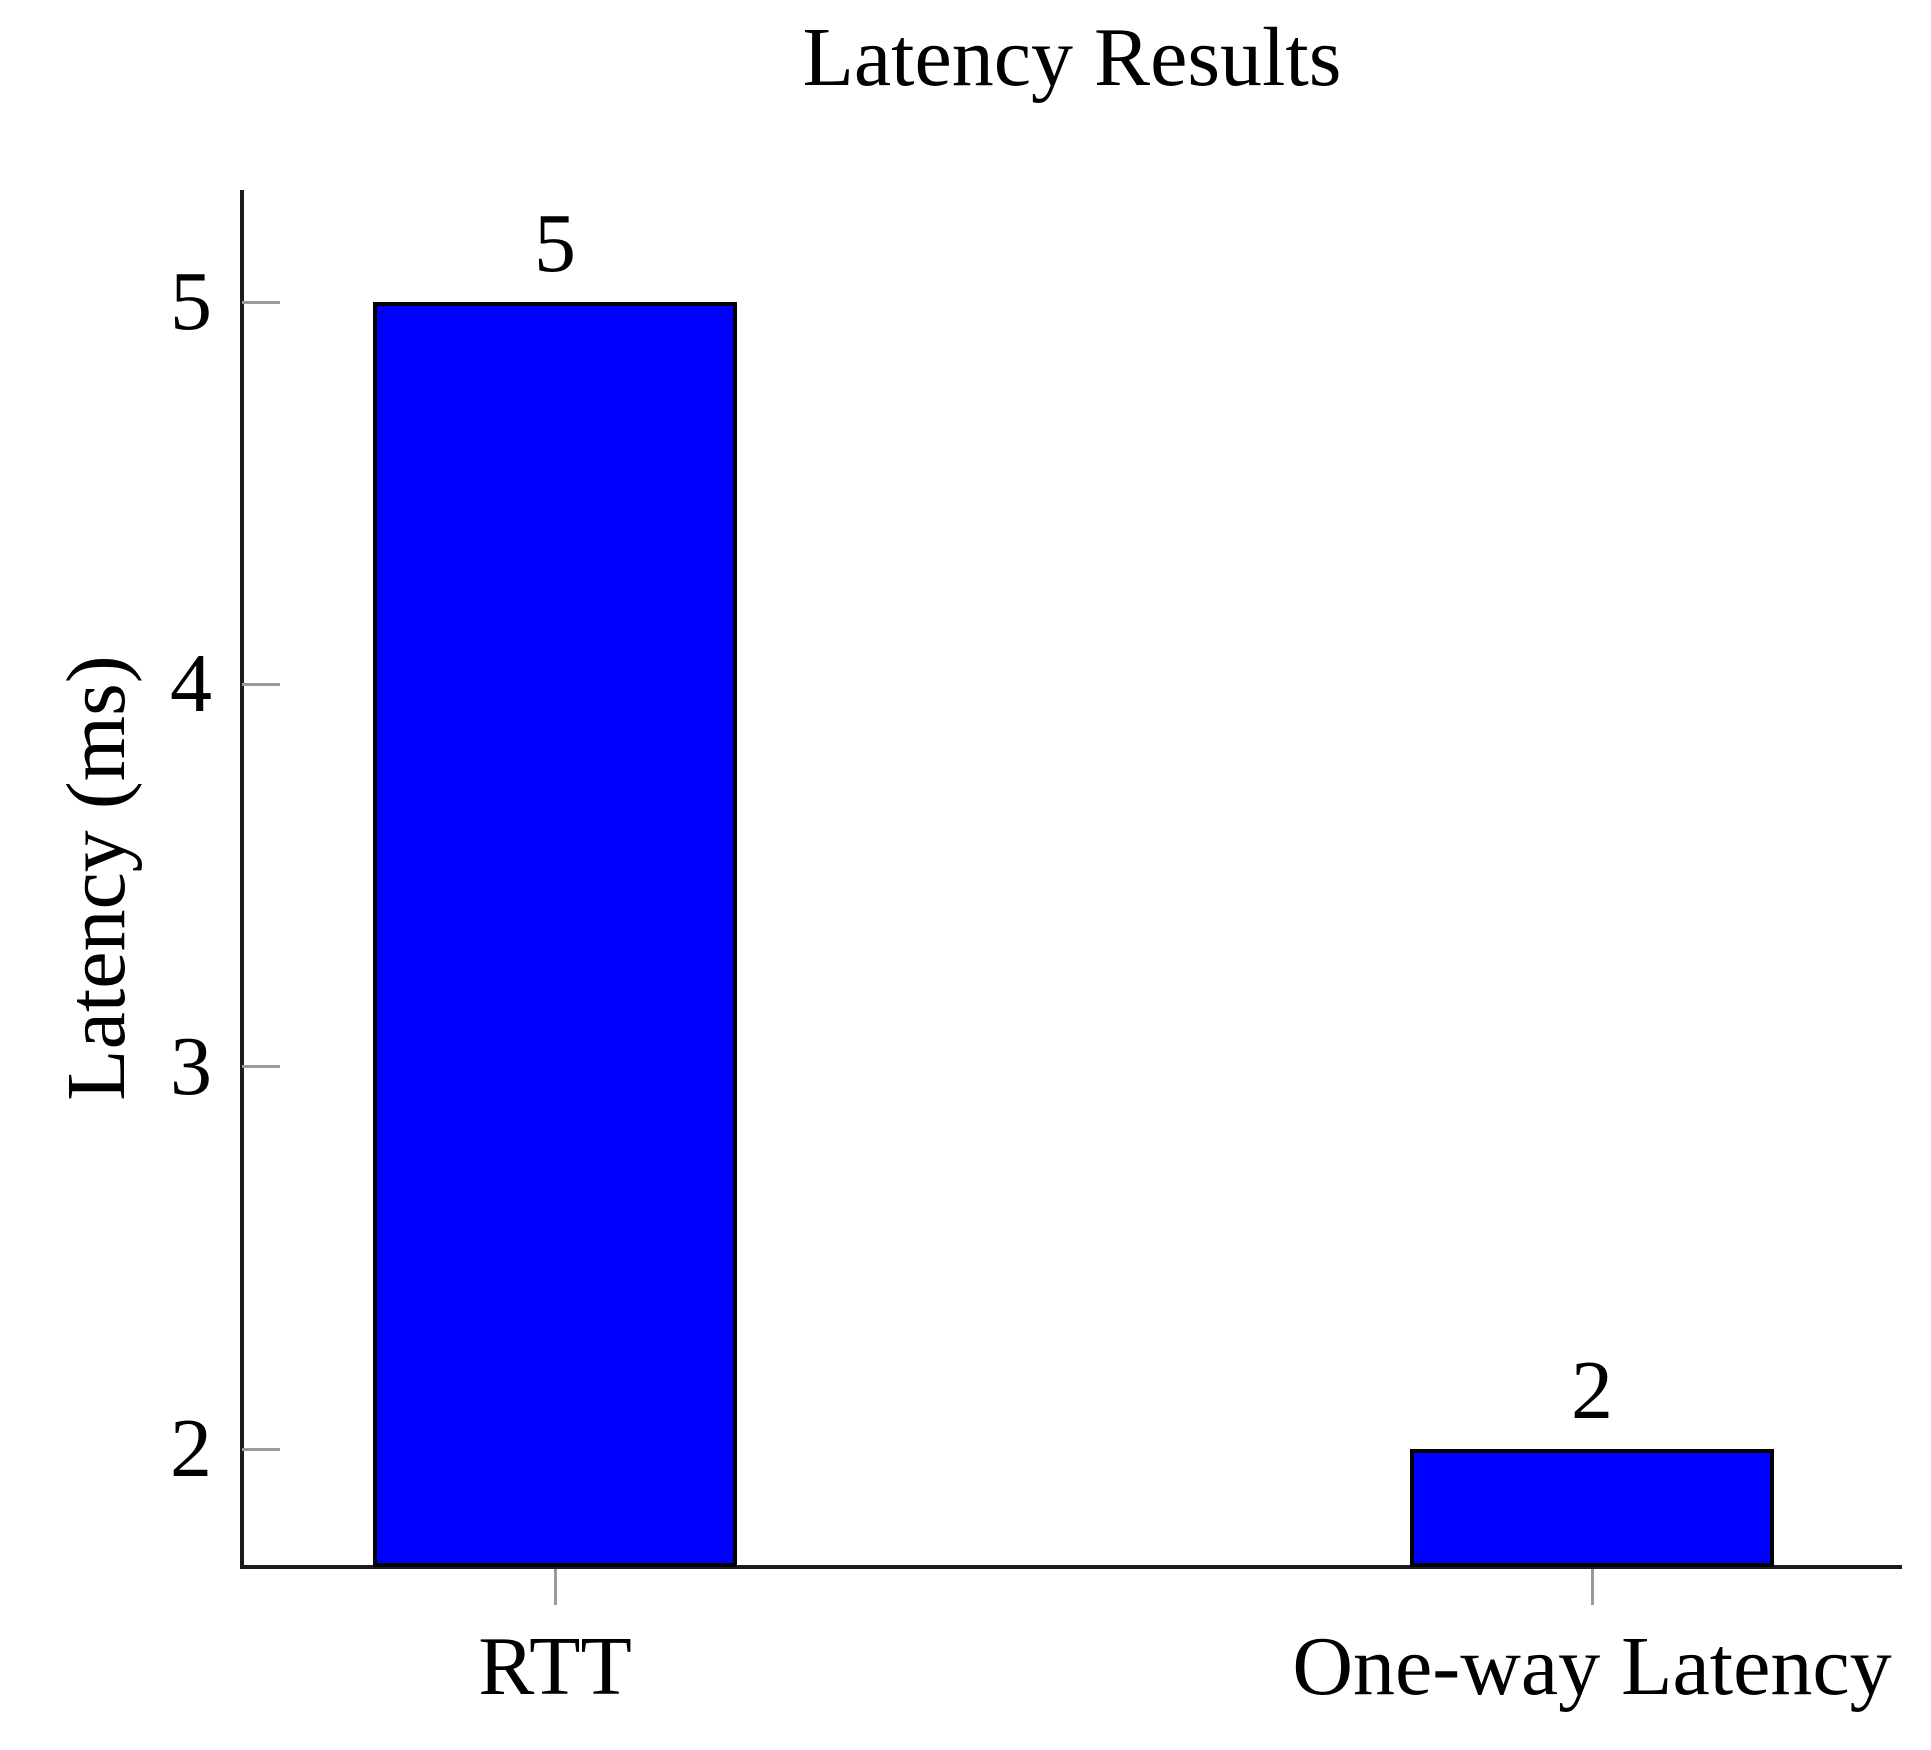  What do you see at coordinates (191, 684) in the screenshot?
I see `y-tick-label-4: 4` at bounding box center [191, 684].